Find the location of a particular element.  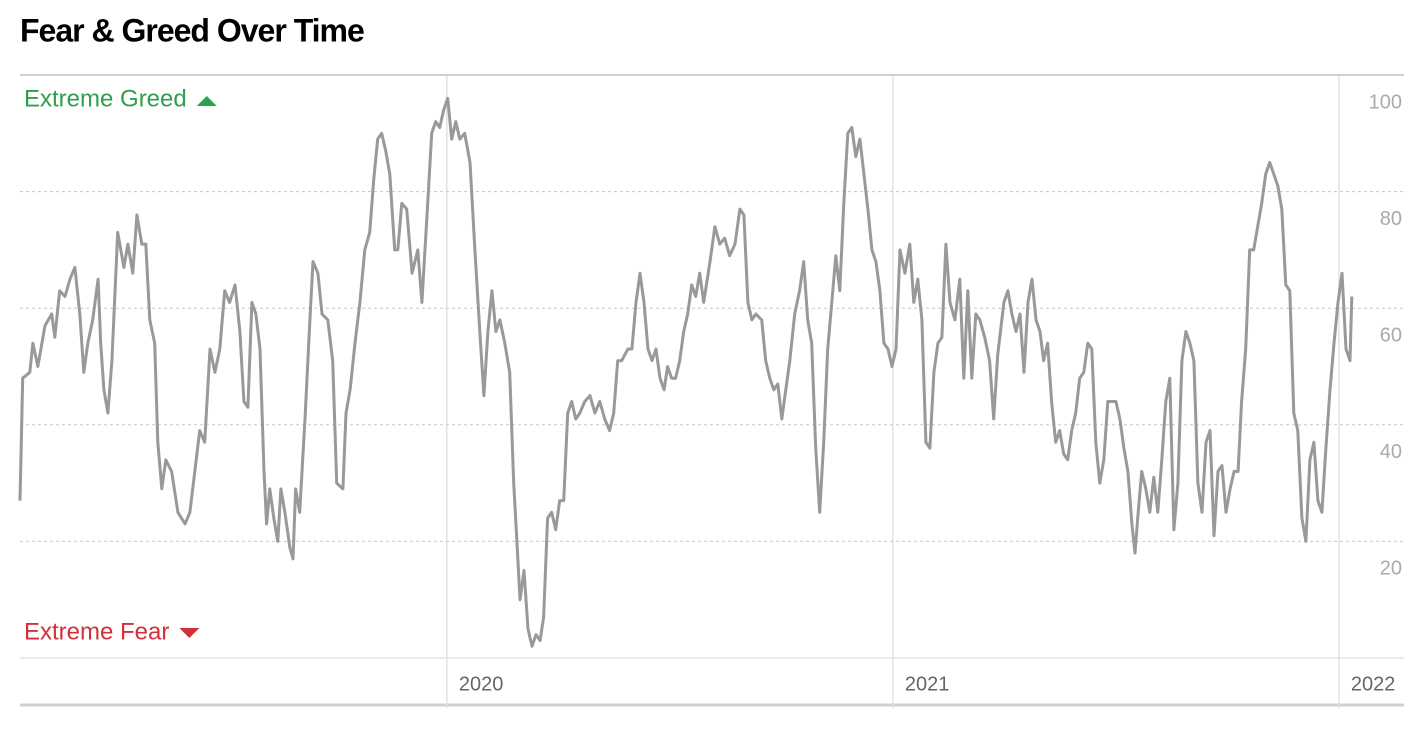

extreme-greed-label: Extreme Greed is located at coordinates (105, 98).